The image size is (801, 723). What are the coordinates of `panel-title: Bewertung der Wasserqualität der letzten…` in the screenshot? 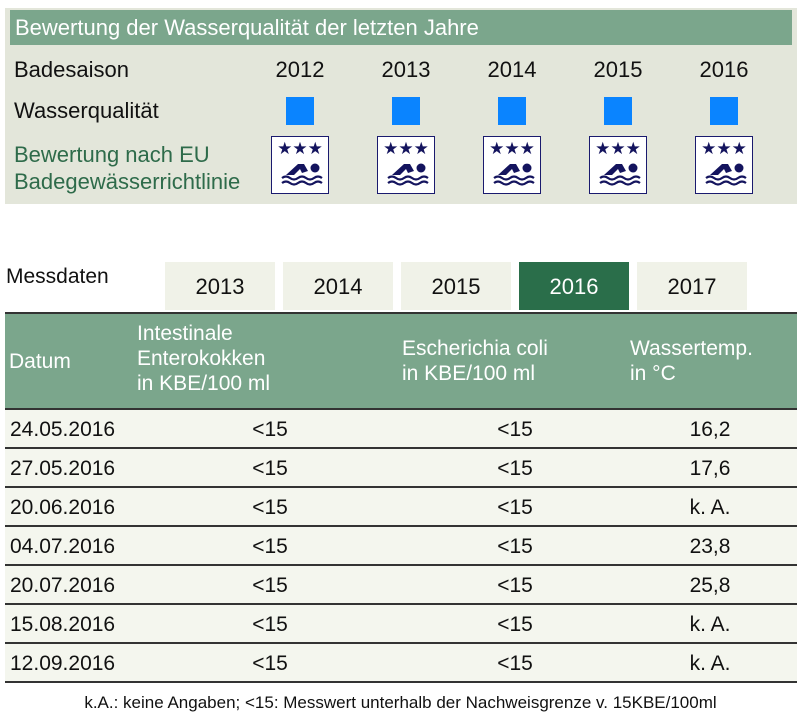 It's located at (401, 27).